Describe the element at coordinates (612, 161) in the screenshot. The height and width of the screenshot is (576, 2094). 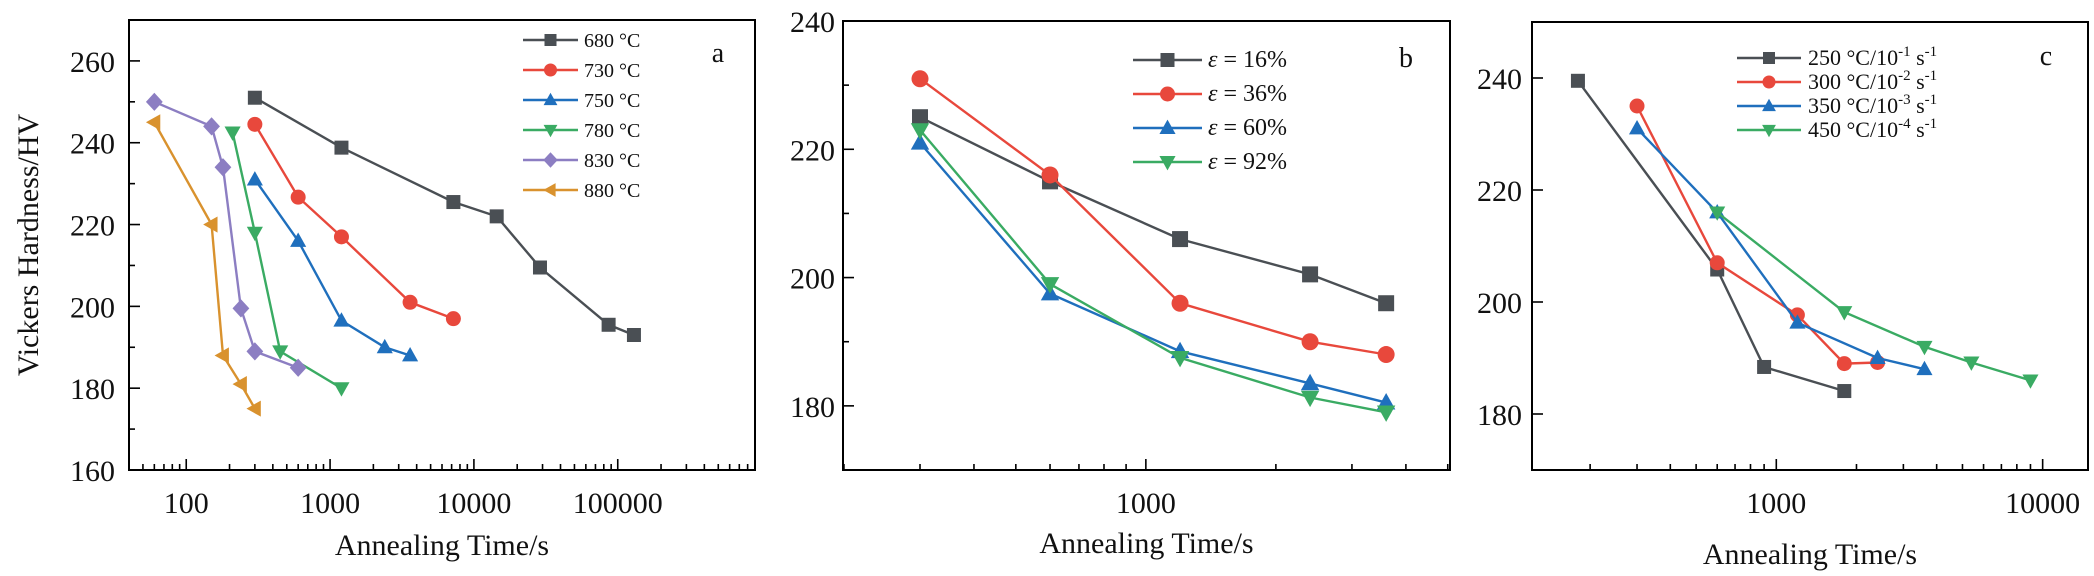
I see `legend-label: 830 °C` at that location.